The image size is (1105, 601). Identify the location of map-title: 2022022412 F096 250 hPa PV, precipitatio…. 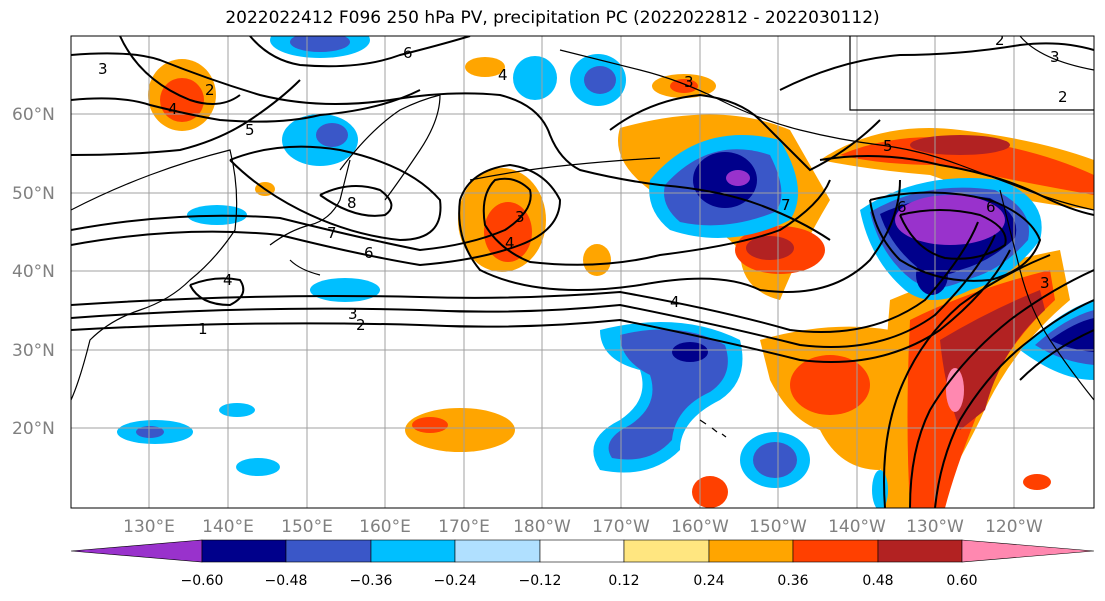
(552, 18).